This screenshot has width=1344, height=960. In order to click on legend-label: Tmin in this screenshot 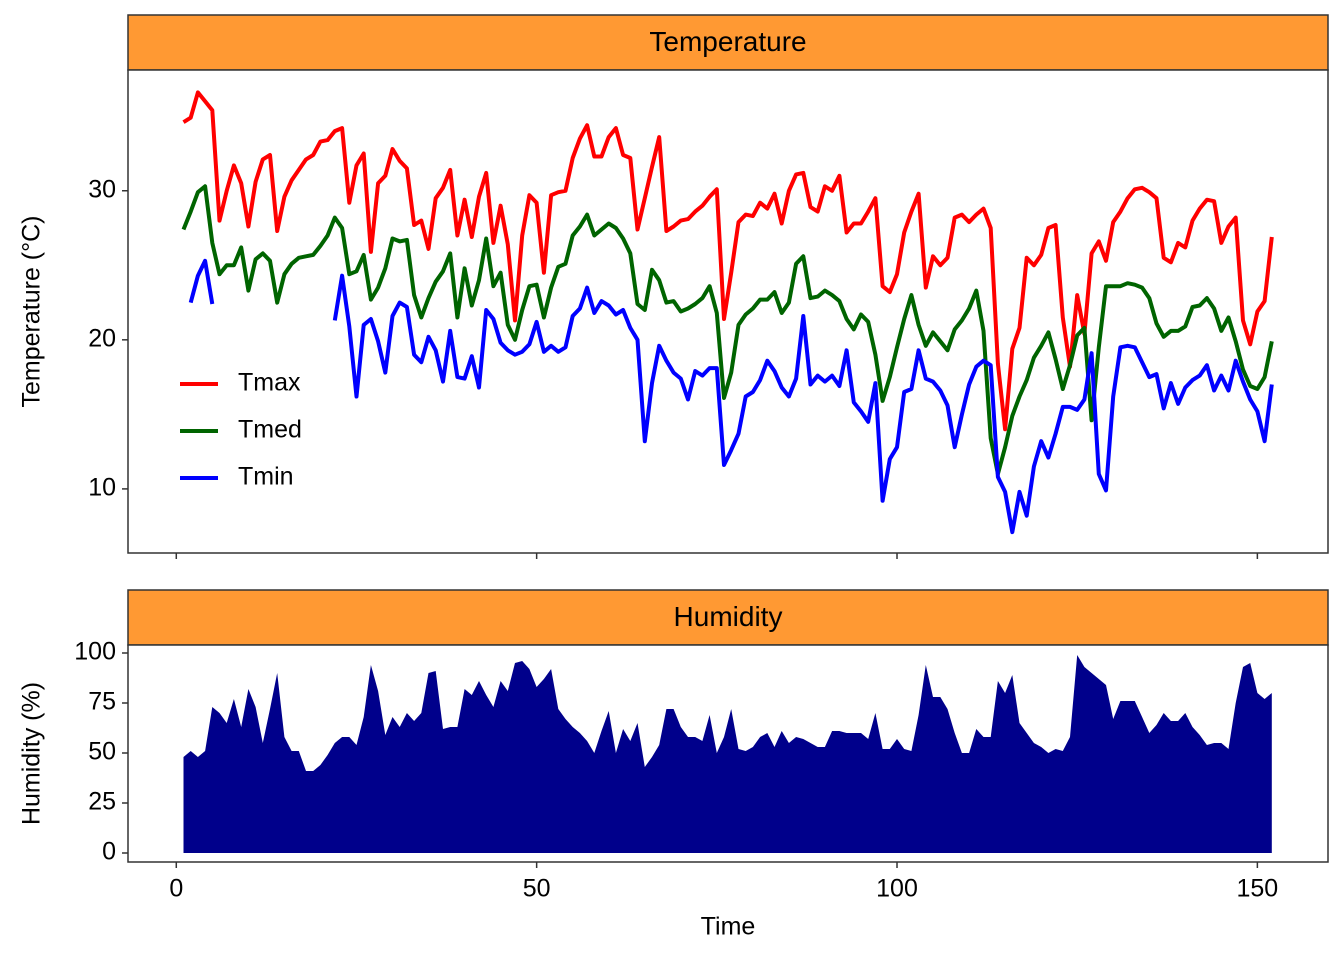, I will do `click(266, 477)`.